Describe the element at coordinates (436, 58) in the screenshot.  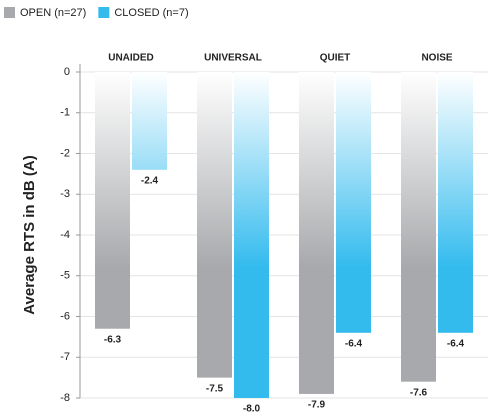
I see `category-label: NOISE` at that location.